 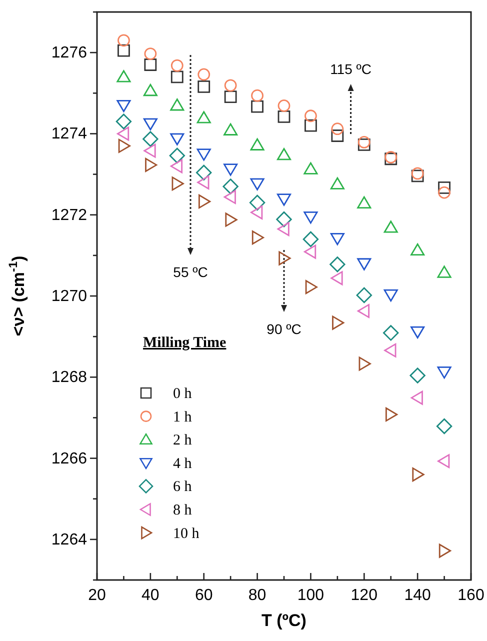 I want to click on y-tick-label: 1272, so click(x=69, y=215).